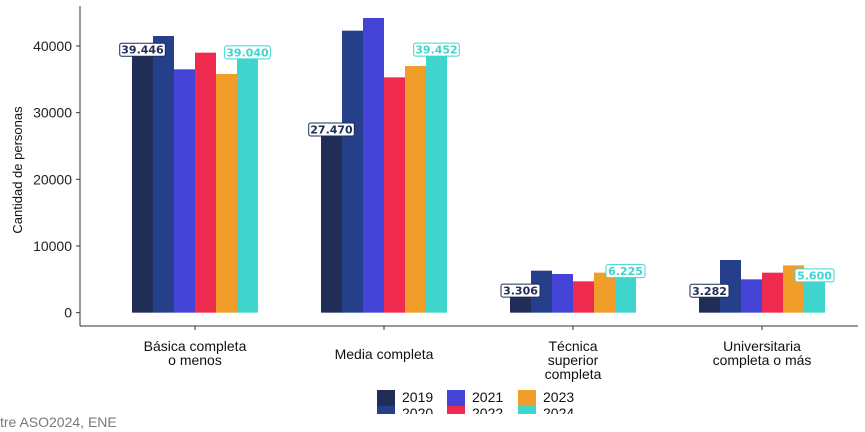 Image resolution: width=865 pixels, height=432 pixels. I want to click on data-label: 27.470, so click(331, 130).